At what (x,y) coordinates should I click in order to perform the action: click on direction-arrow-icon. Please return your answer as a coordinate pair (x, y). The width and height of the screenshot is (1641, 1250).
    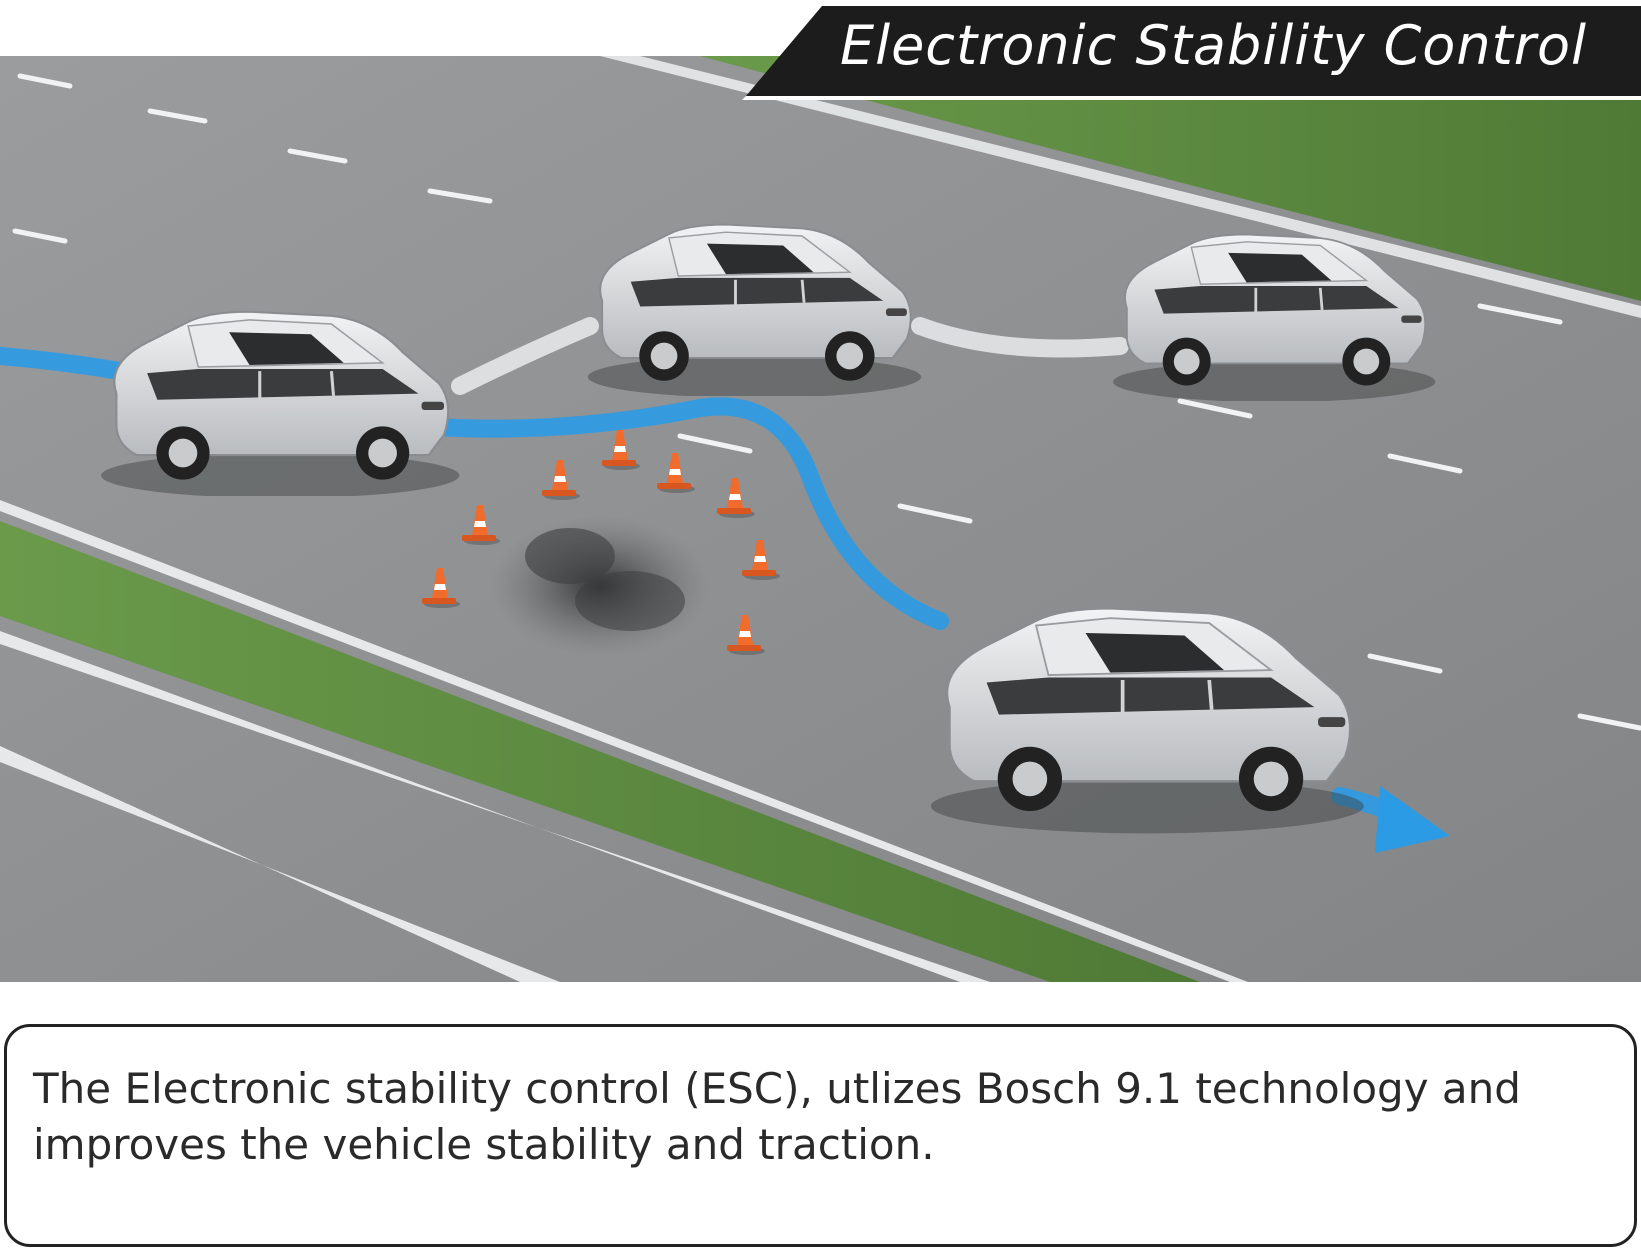
    Looking at the image, I should click on (1412, 819).